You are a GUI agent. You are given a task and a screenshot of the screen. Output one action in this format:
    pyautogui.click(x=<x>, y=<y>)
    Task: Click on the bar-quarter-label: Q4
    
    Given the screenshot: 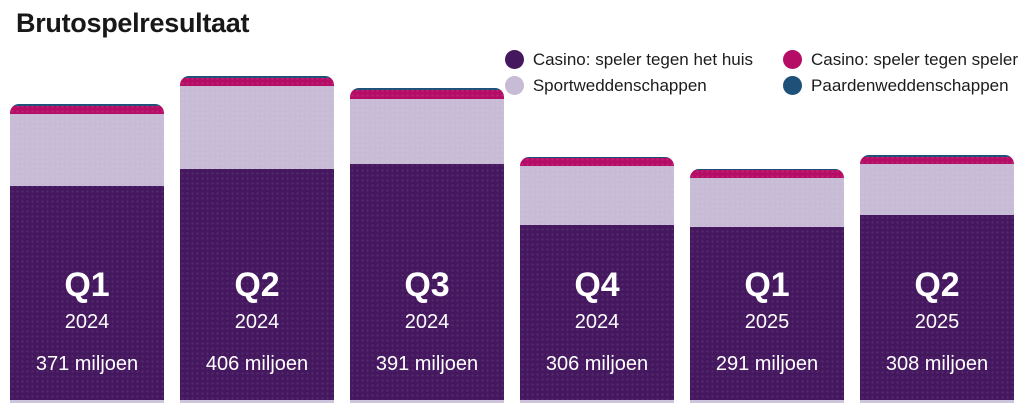 What is the action you would take?
    pyautogui.click(x=597, y=285)
    